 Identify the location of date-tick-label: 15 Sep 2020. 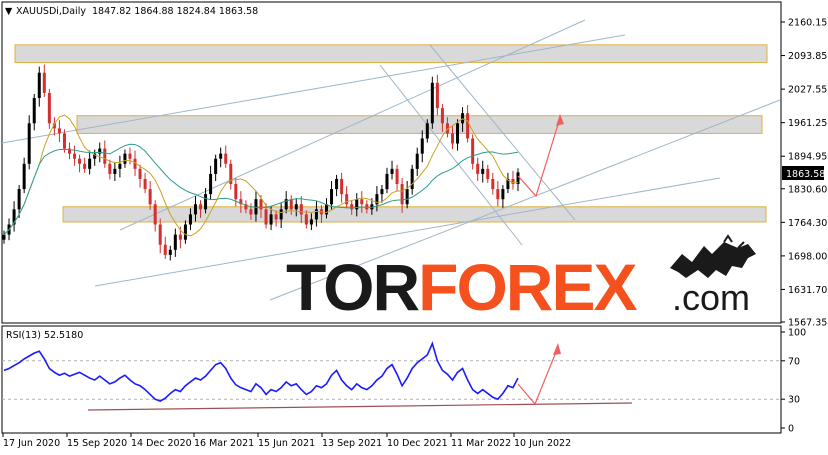
(97, 443).